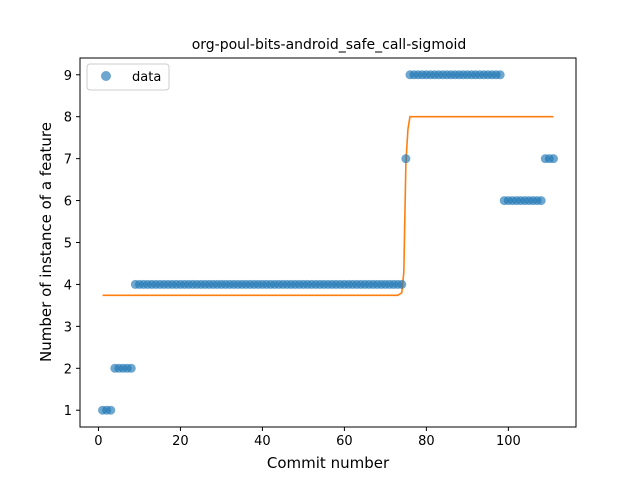  Describe the element at coordinates (68, 160) in the screenshot. I see `y-tick-label: 7` at that location.